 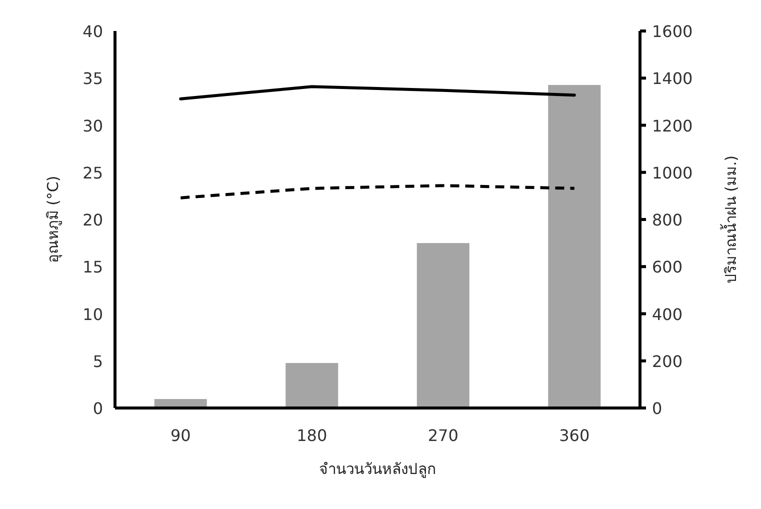 I want to click on line-series, so click(x=377, y=92).